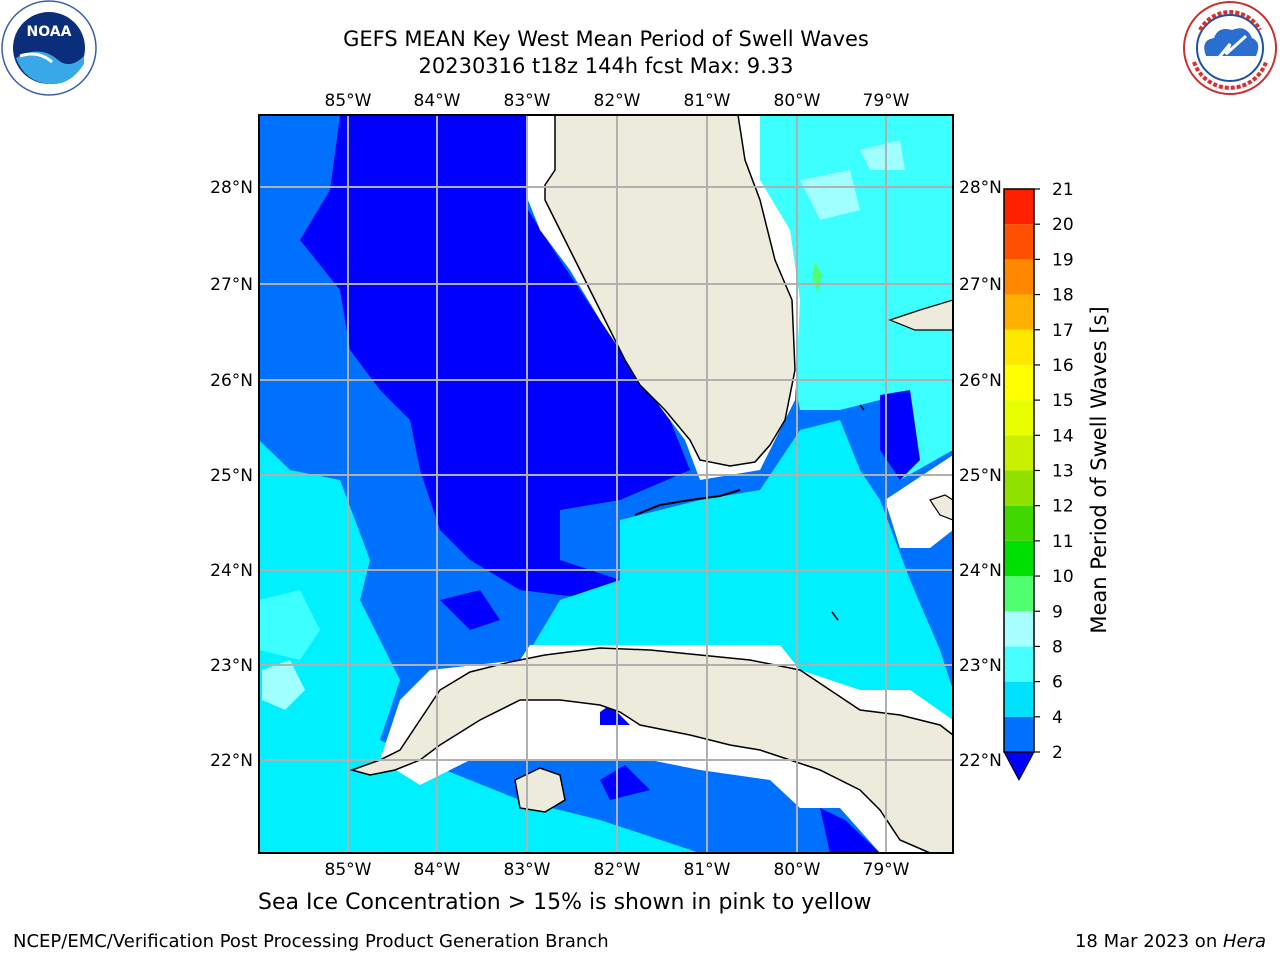  What do you see at coordinates (851, 297) in the screenshot?
I see `contour-level-6-8-atlantic` at bounding box center [851, 297].